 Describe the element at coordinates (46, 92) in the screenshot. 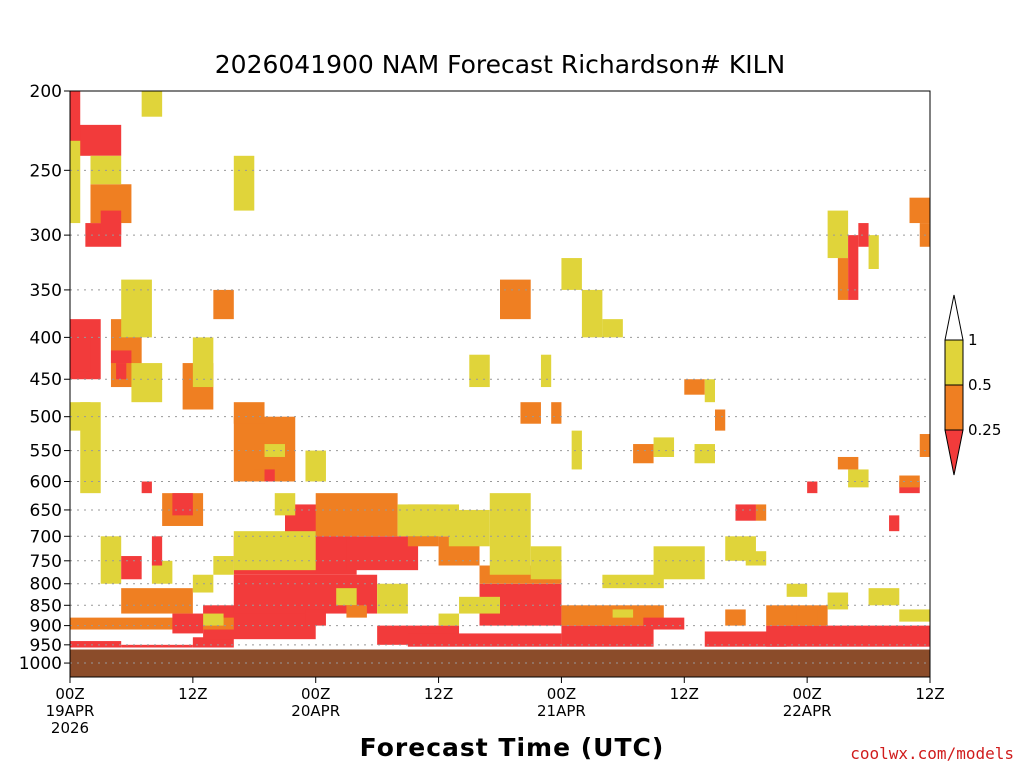

I see `ytick-label-200: 200` at that location.